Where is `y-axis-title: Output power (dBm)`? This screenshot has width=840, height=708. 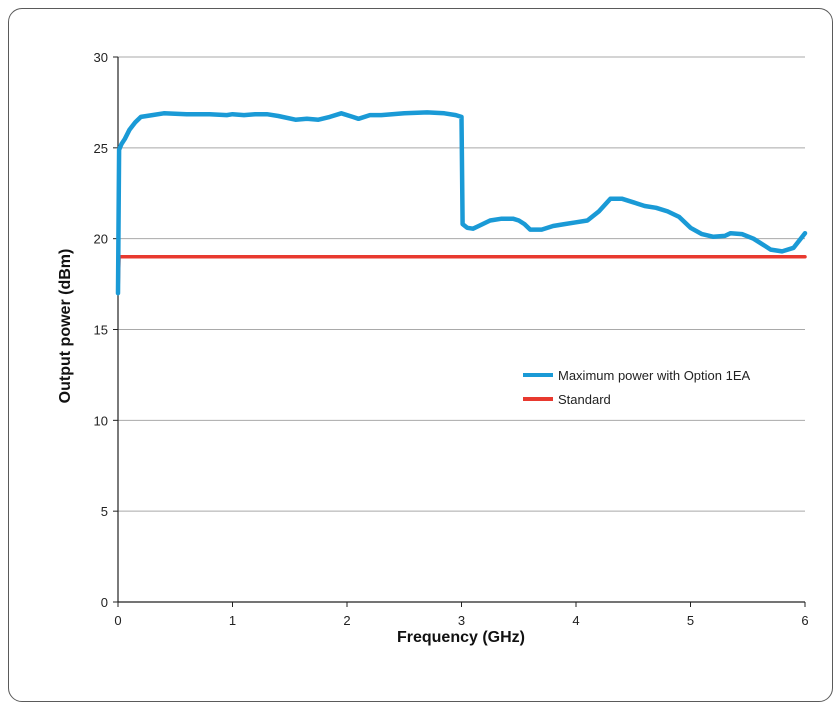 y-axis-title: Output power (dBm) is located at coordinates (65, 326).